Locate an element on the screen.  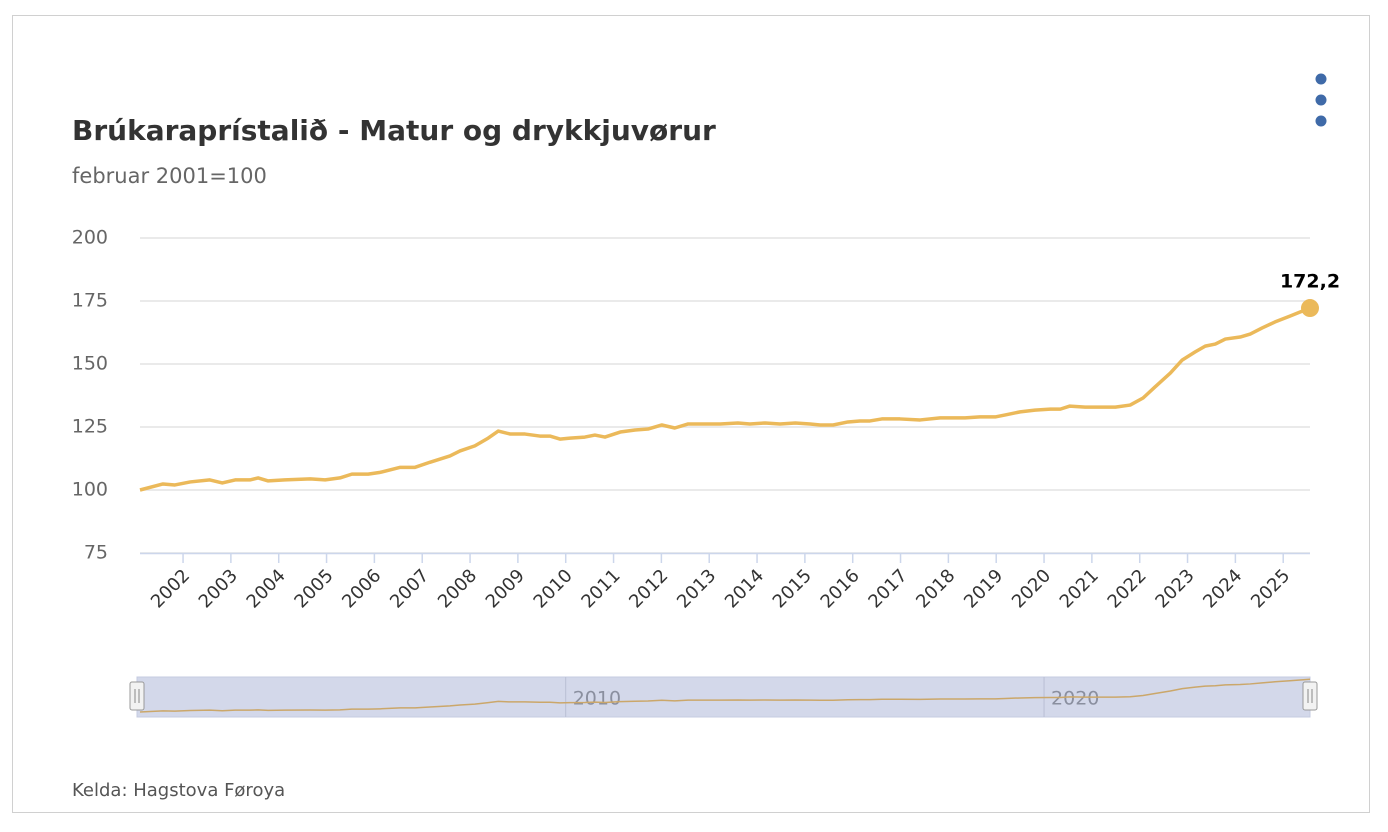
point-marker is located at coordinates (1310, 308).